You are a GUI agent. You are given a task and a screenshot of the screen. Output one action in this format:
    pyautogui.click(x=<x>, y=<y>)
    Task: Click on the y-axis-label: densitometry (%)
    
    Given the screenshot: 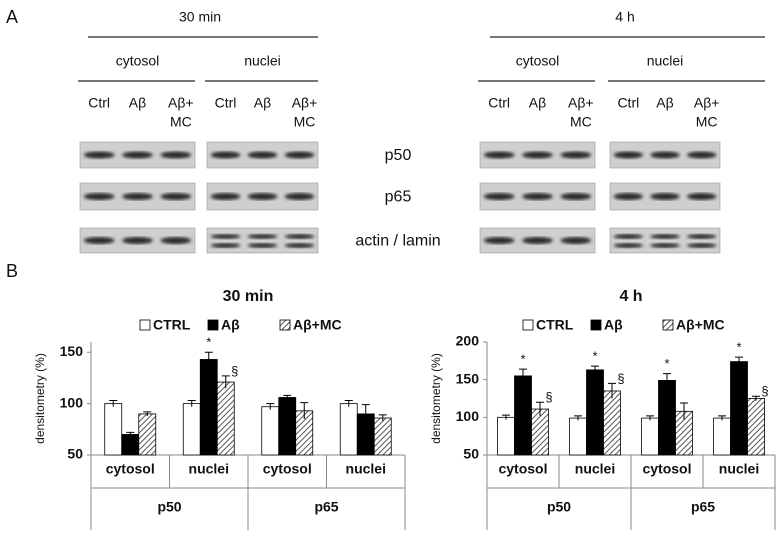 What is the action you would take?
    pyautogui.click(x=40, y=398)
    